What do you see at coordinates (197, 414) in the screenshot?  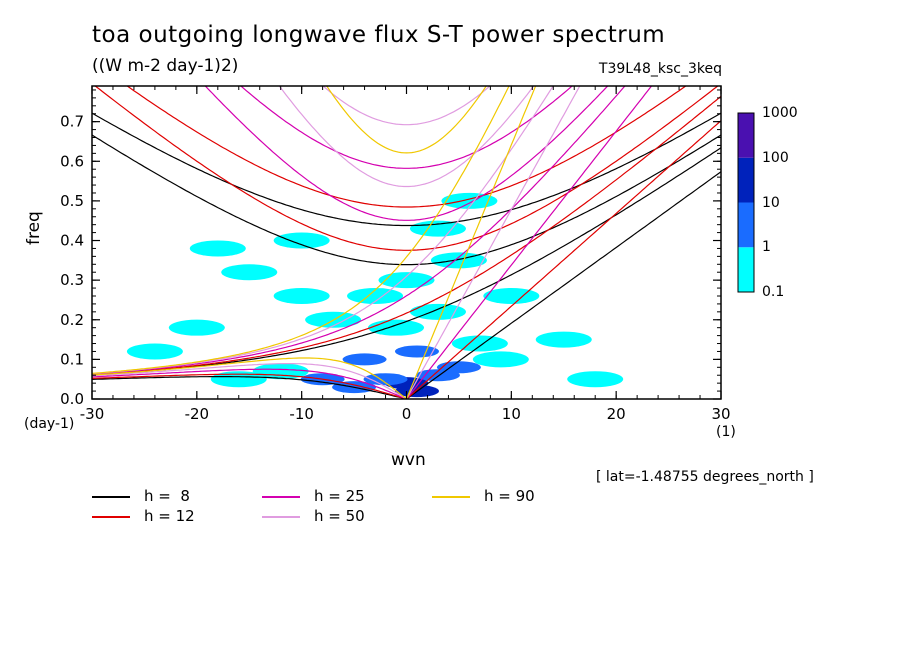 I see `x-tick-label: -20` at bounding box center [197, 414].